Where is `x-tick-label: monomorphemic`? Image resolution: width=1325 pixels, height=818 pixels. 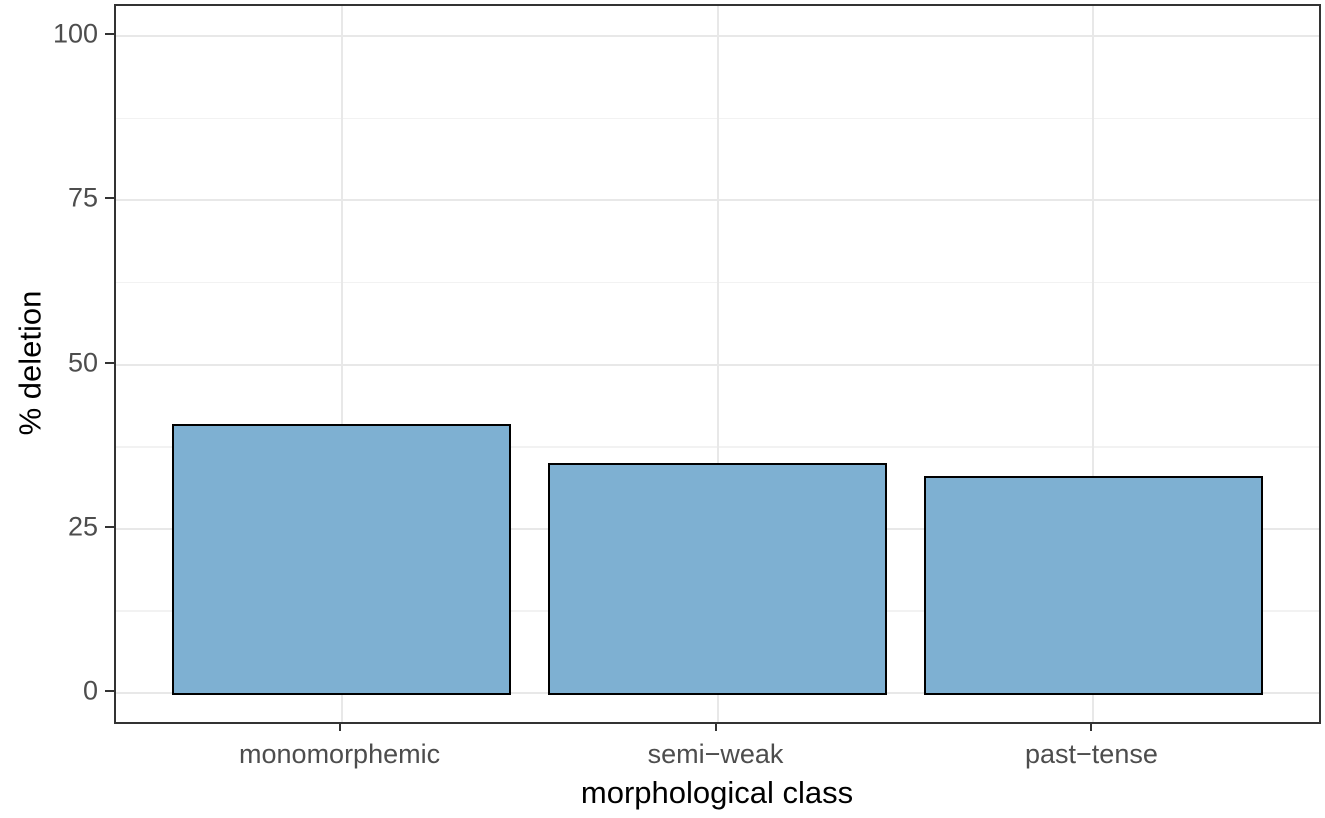
x-tick-label: monomorphemic is located at coordinates (340, 754).